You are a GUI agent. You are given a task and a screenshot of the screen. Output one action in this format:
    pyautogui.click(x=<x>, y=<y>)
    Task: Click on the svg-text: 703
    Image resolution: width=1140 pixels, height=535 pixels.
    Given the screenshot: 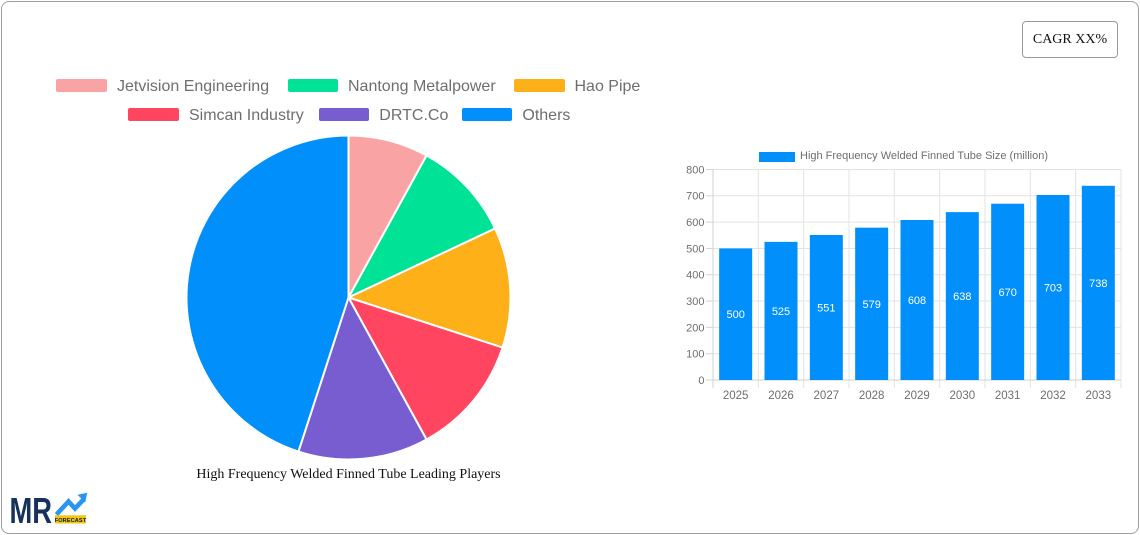 What is the action you would take?
    pyautogui.click(x=1053, y=289)
    